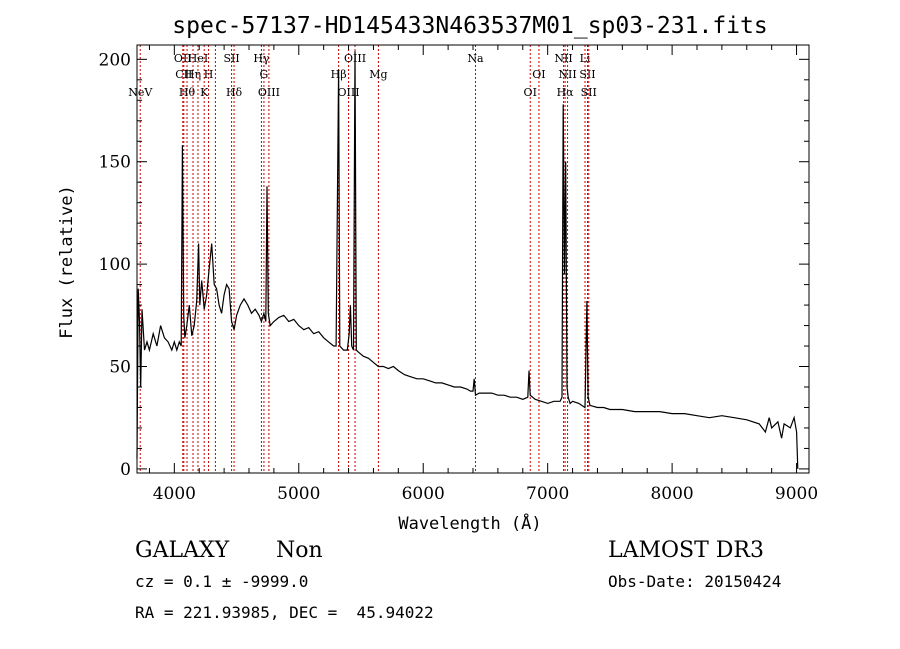 This screenshot has height=649, width=900. Describe the element at coordinates (187, 92) in the screenshot. I see `line-marker-label: Hθ` at that location.